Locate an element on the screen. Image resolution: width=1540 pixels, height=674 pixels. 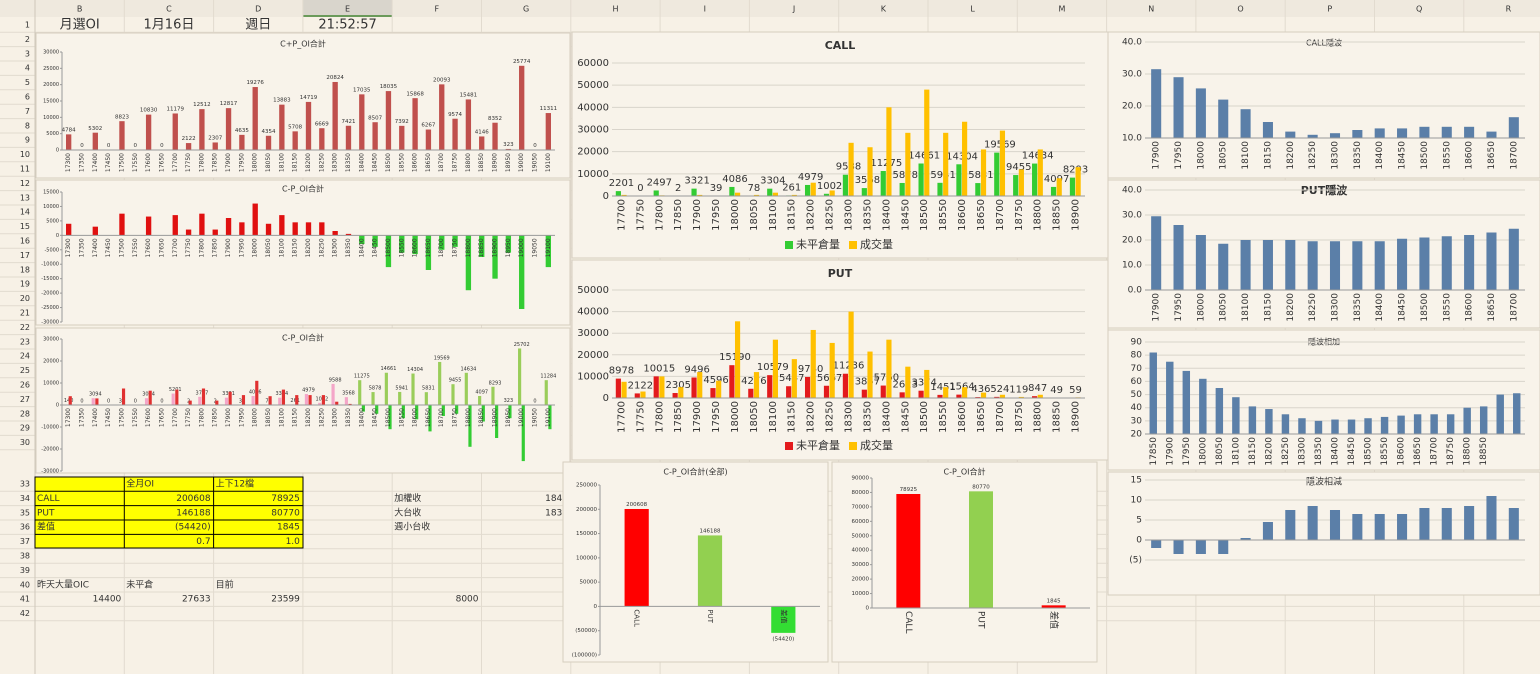
row-header: 2 is located at coordinates (27, 39).